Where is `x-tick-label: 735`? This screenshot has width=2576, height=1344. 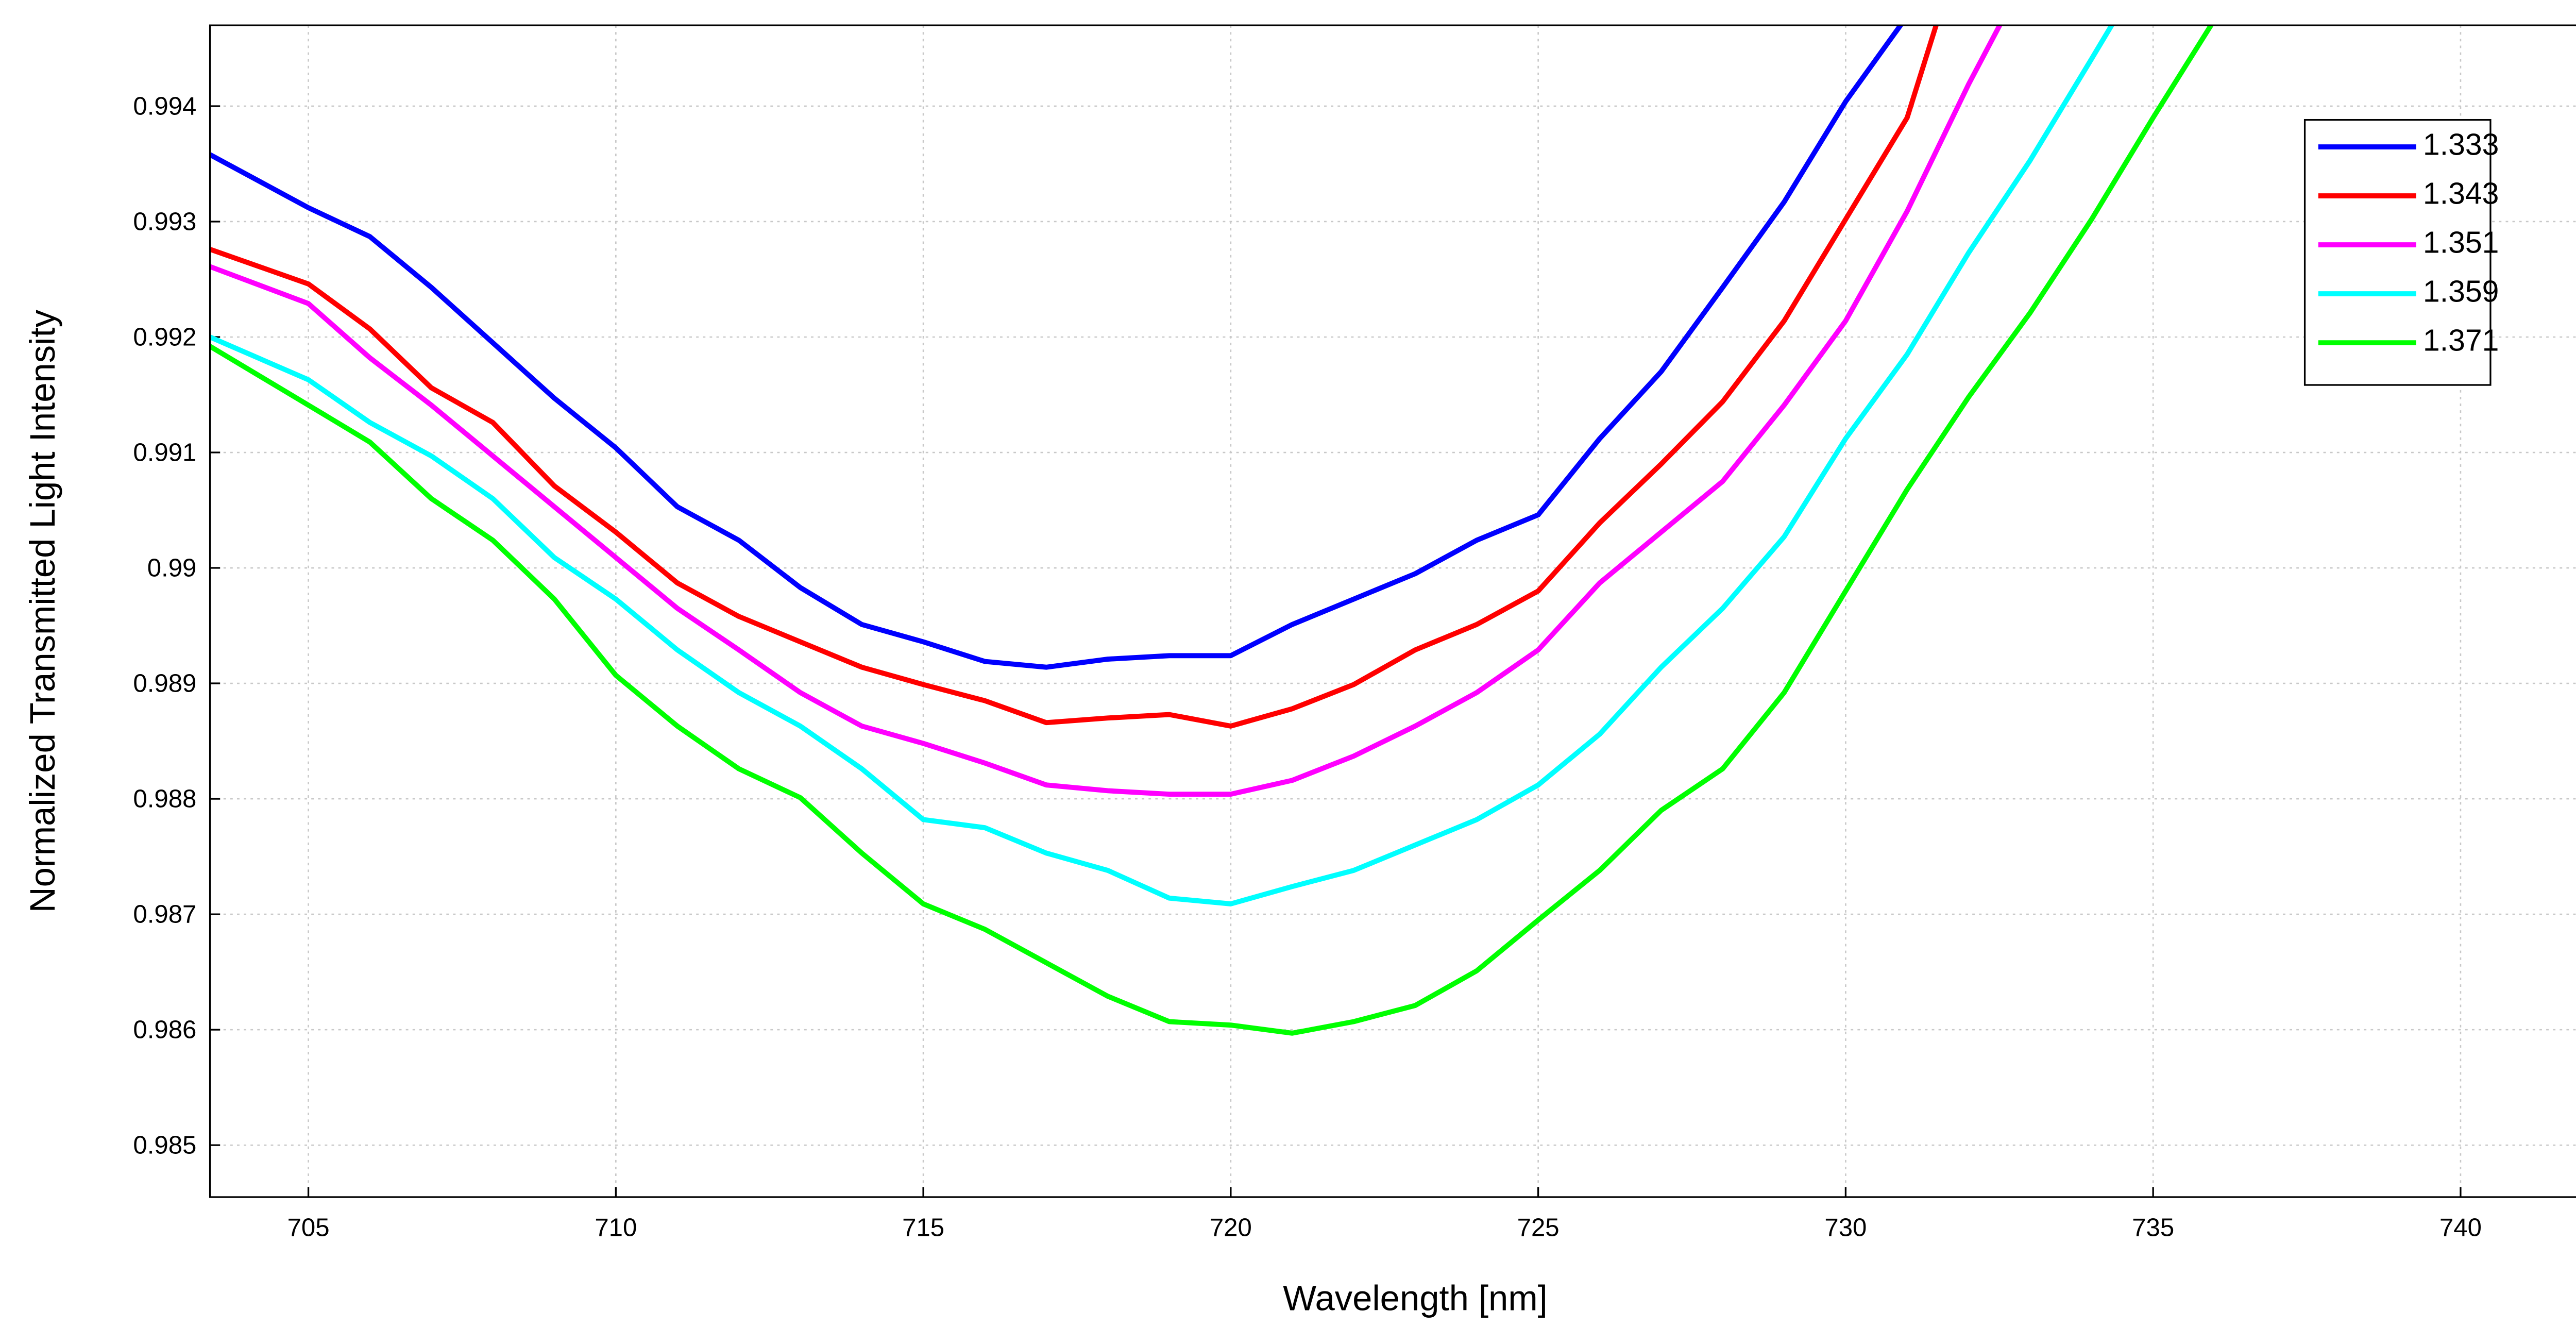 x-tick-label: 735 is located at coordinates (2153, 1227).